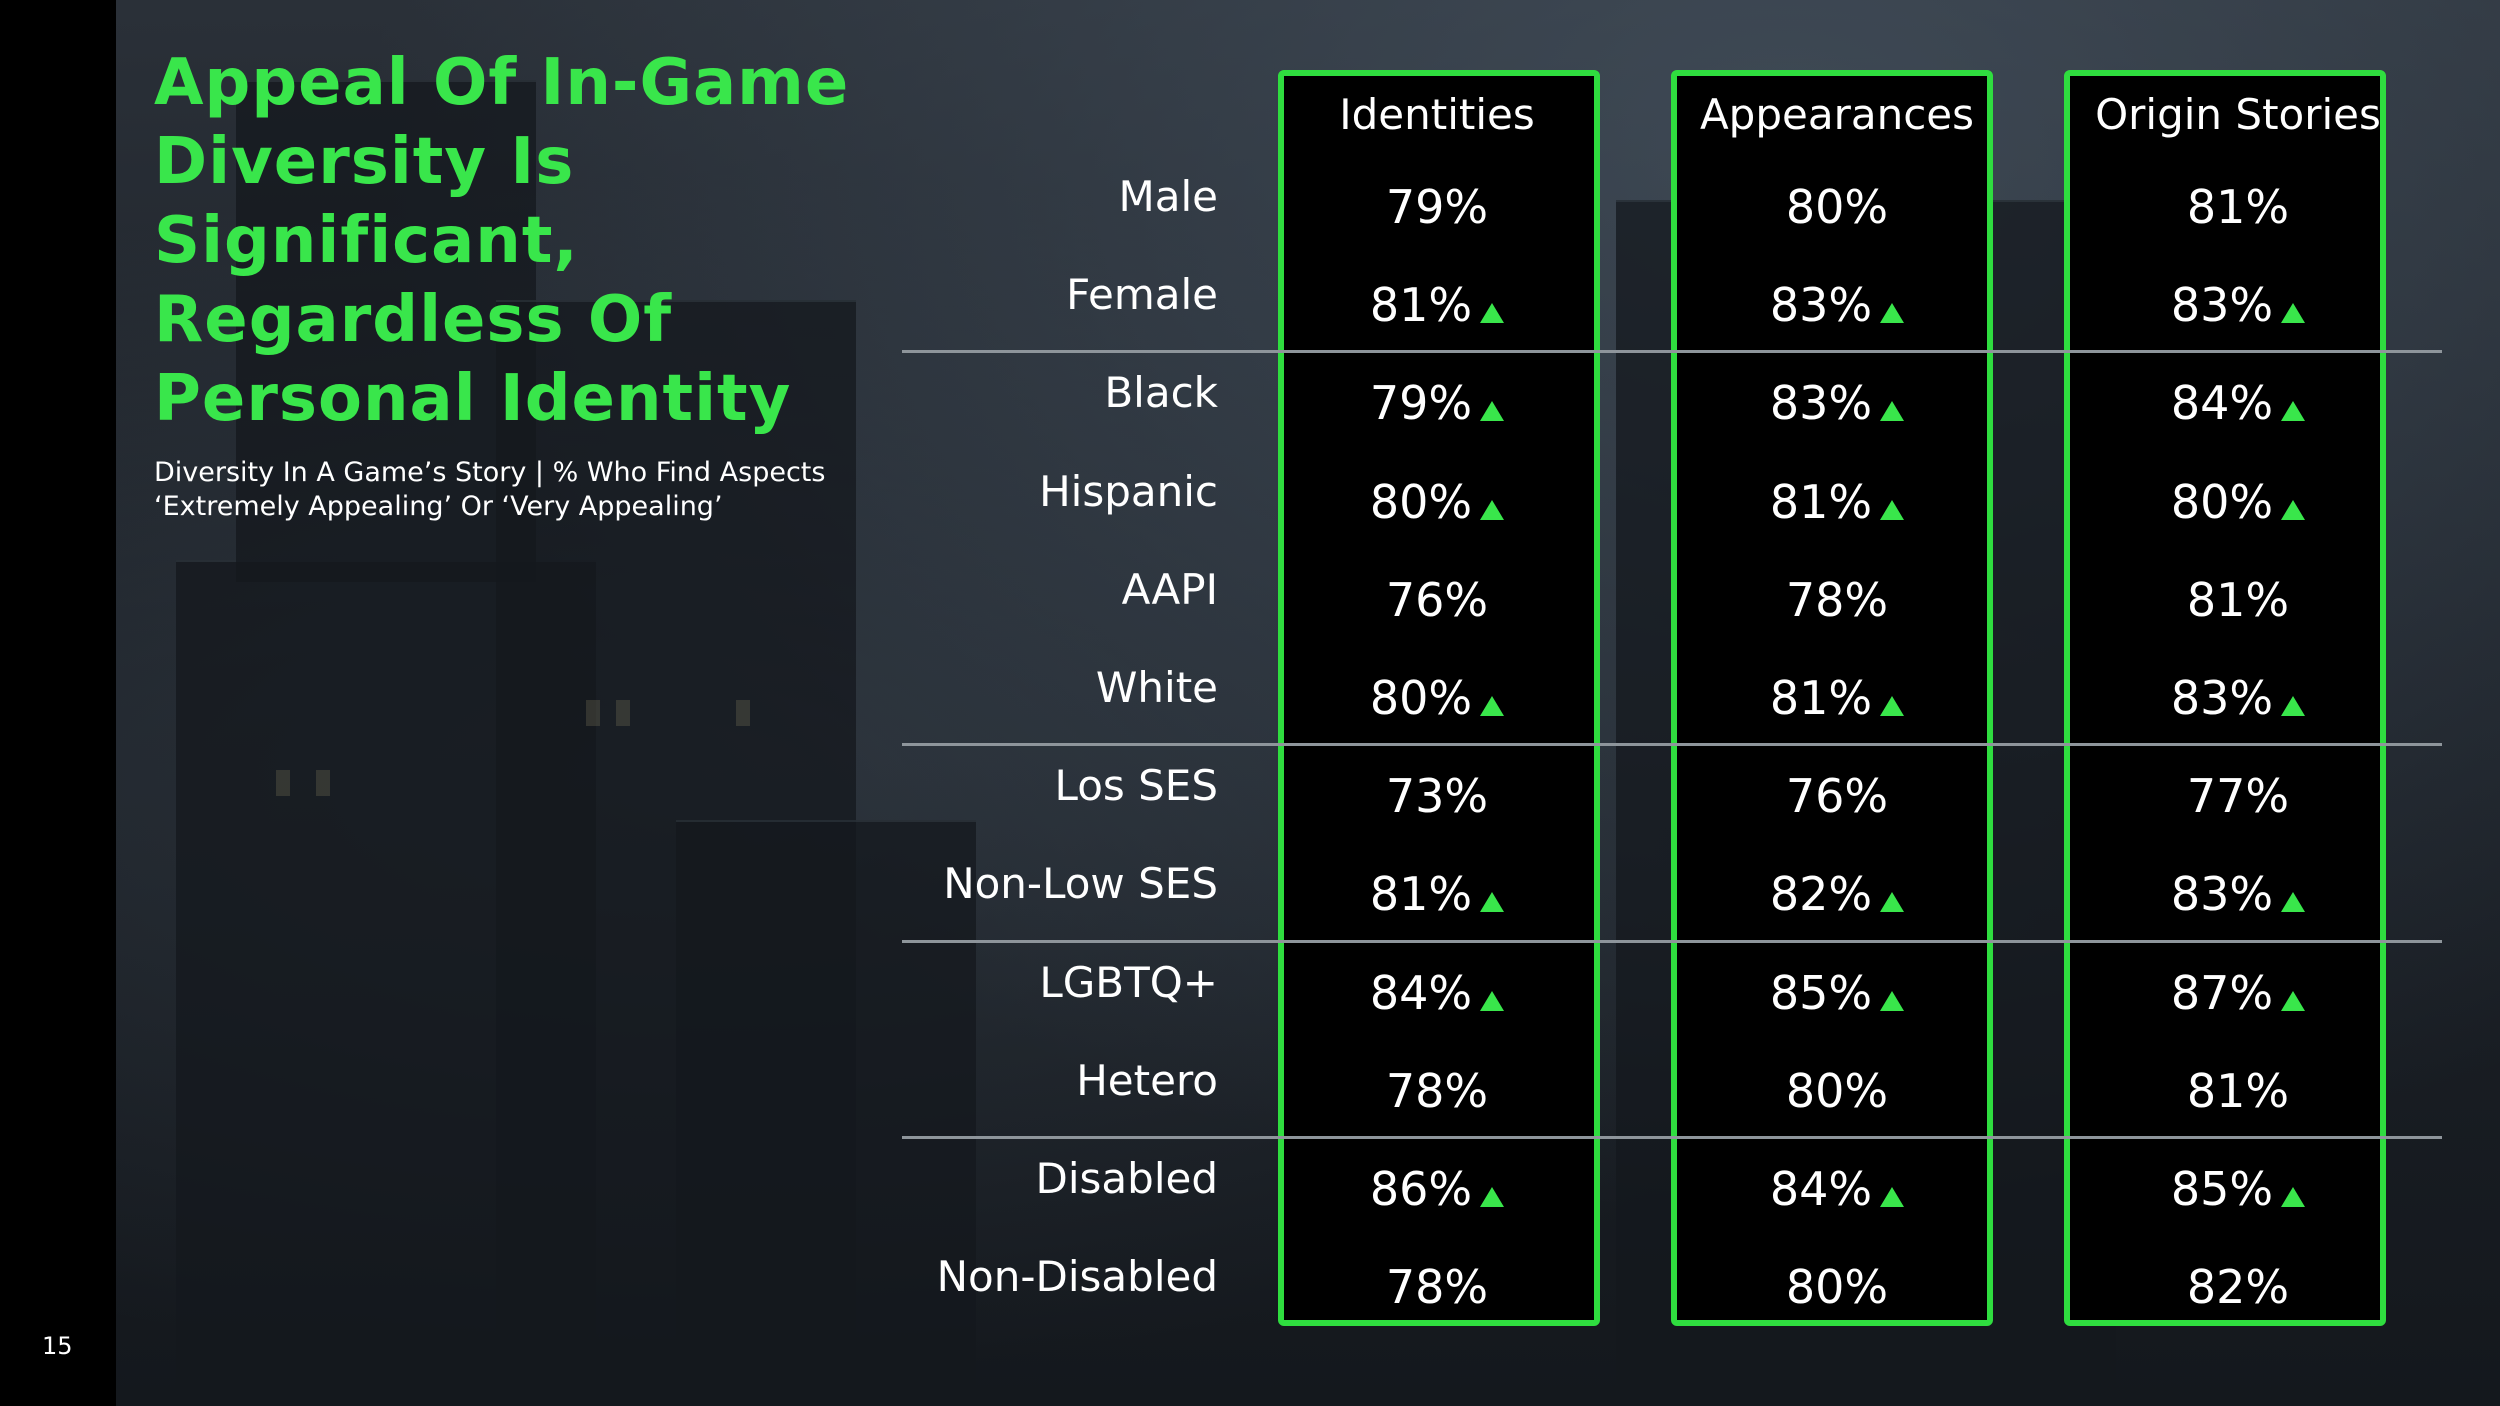 The height and width of the screenshot is (1406, 2500). What do you see at coordinates (2238, 114) in the screenshot?
I see `column-header: Origin Stories` at bounding box center [2238, 114].